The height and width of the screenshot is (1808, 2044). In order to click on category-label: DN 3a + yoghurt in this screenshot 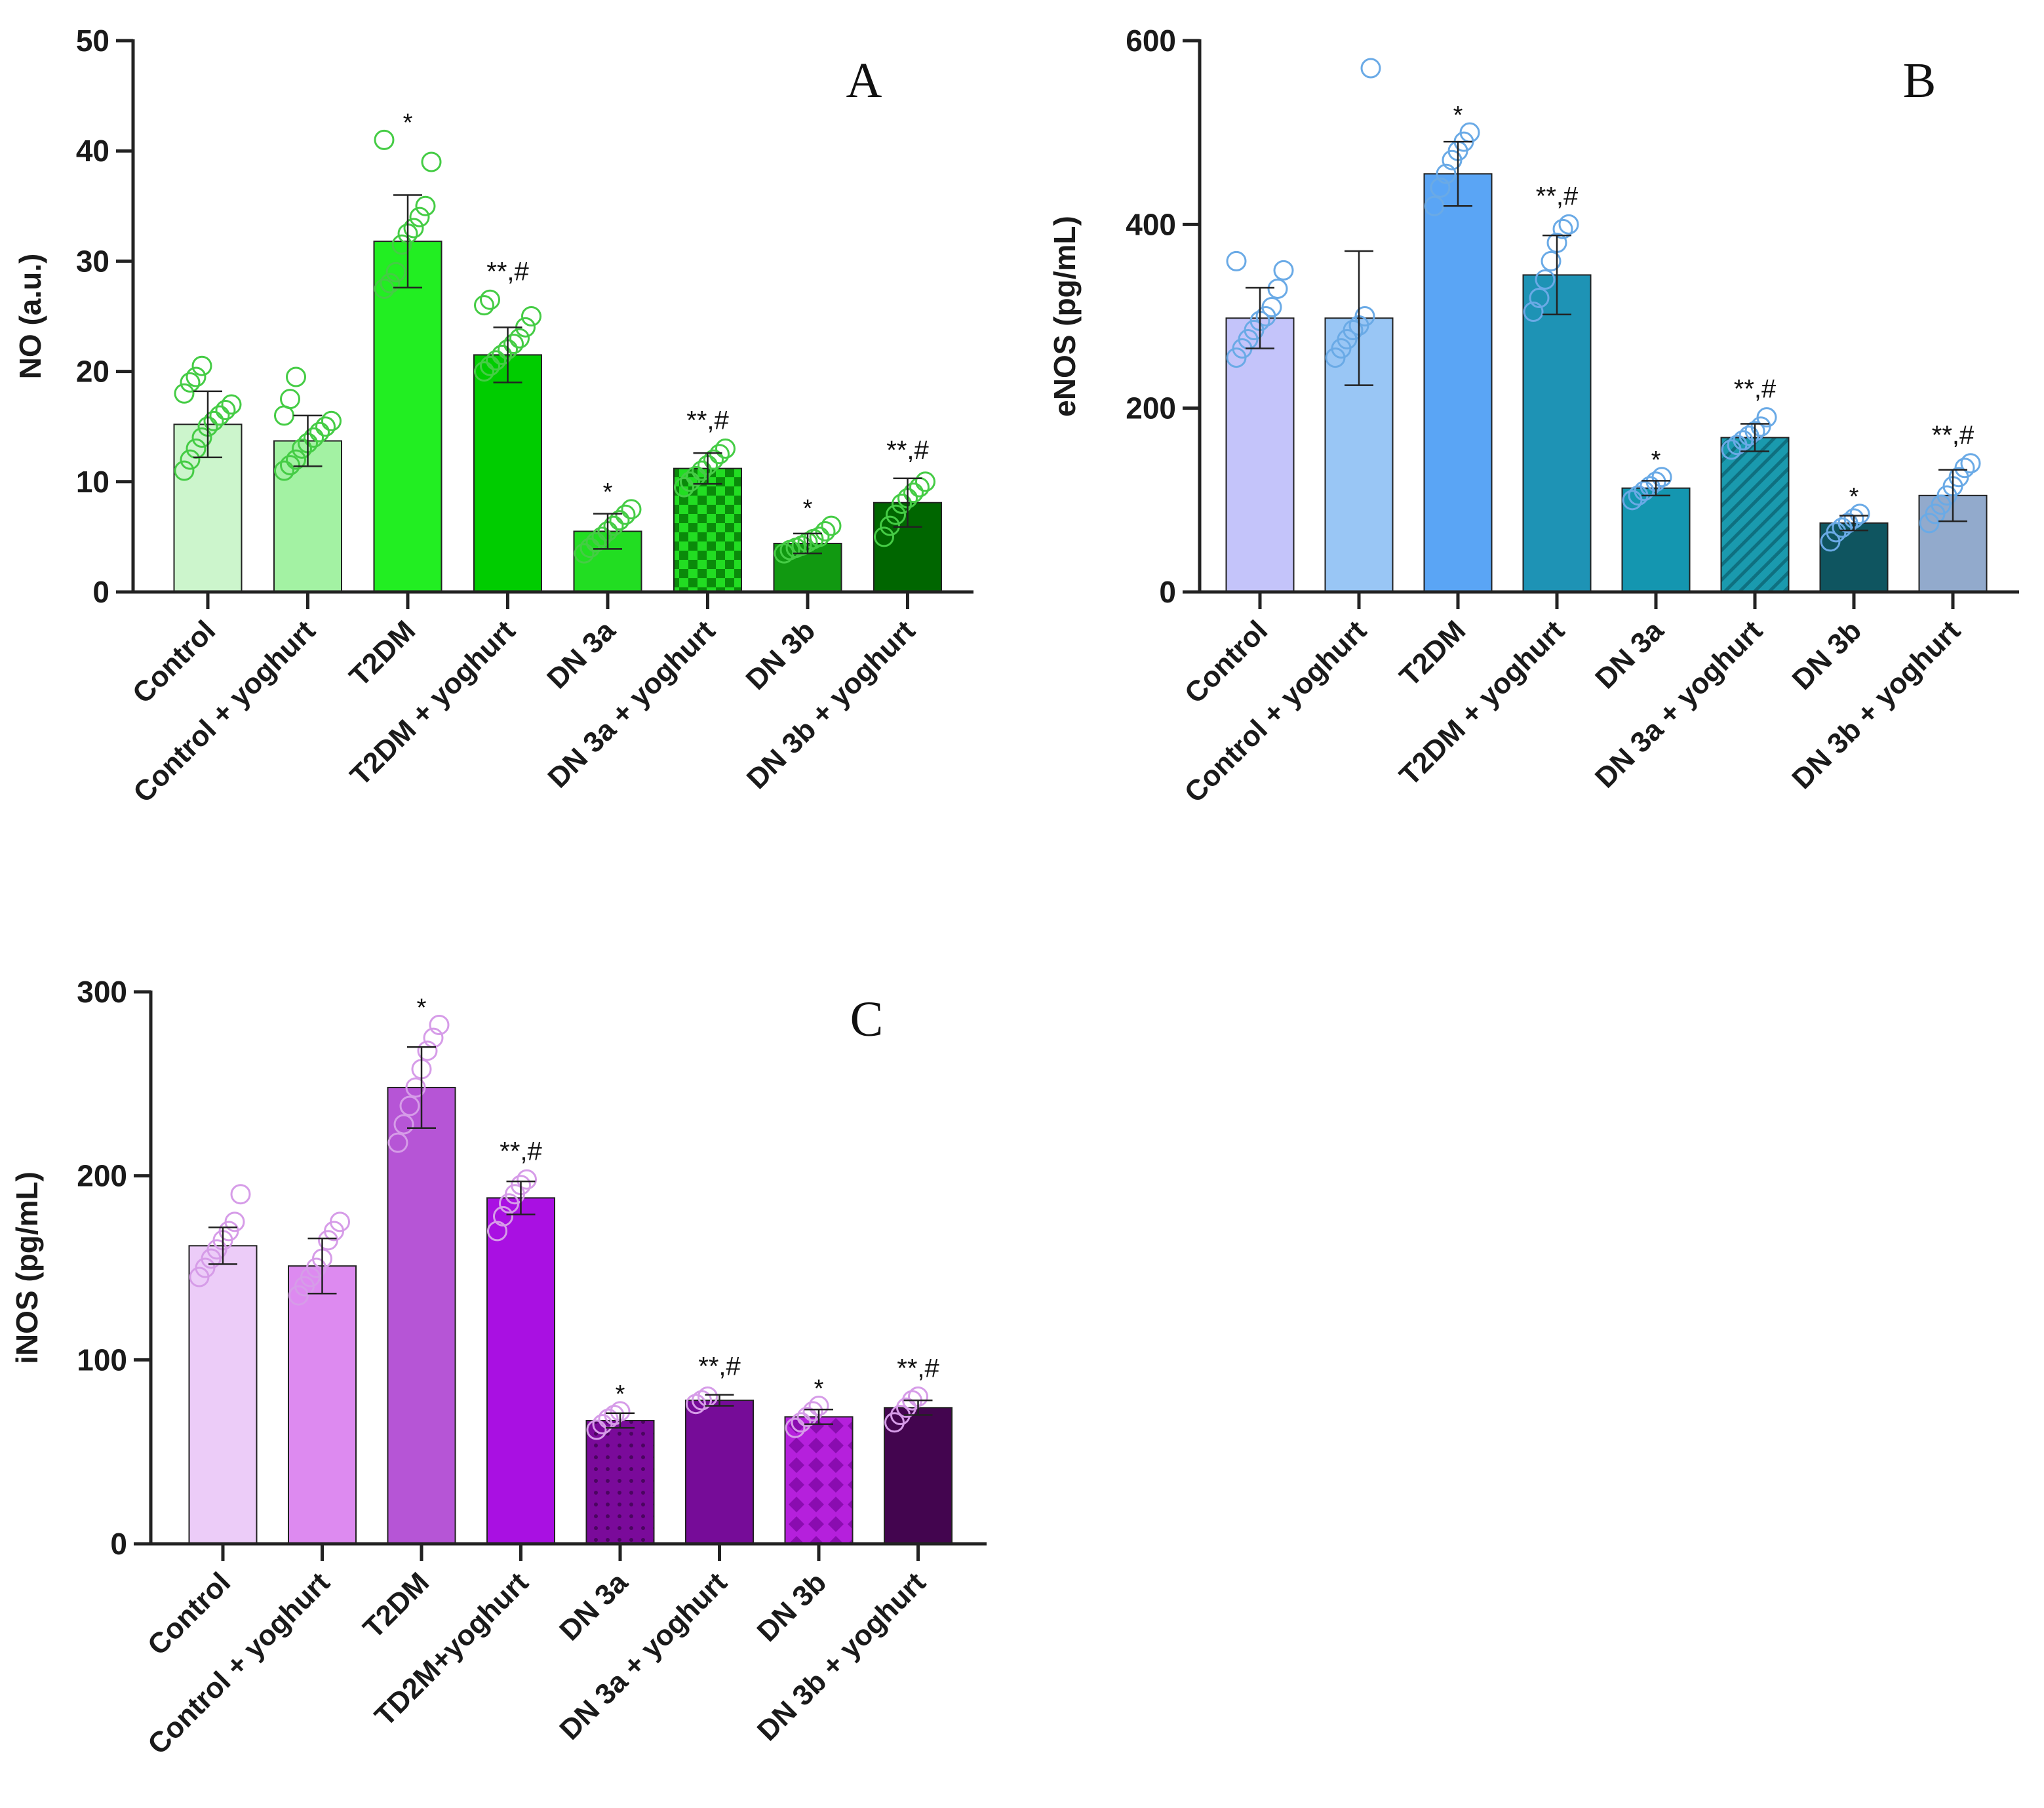, I will do `click(643, 1656)`.